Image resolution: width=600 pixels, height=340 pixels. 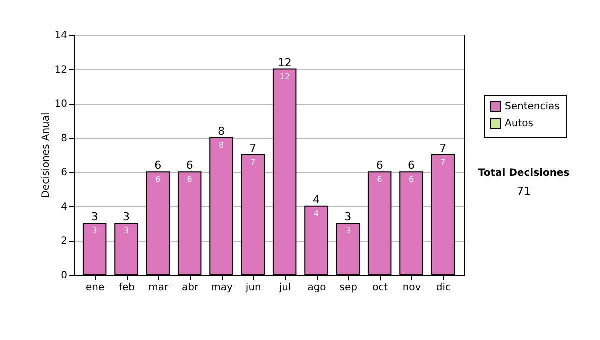 What do you see at coordinates (349, 288) in the screenshot?
I see `x-tick-label: sep` at bounding box center [349, 288].